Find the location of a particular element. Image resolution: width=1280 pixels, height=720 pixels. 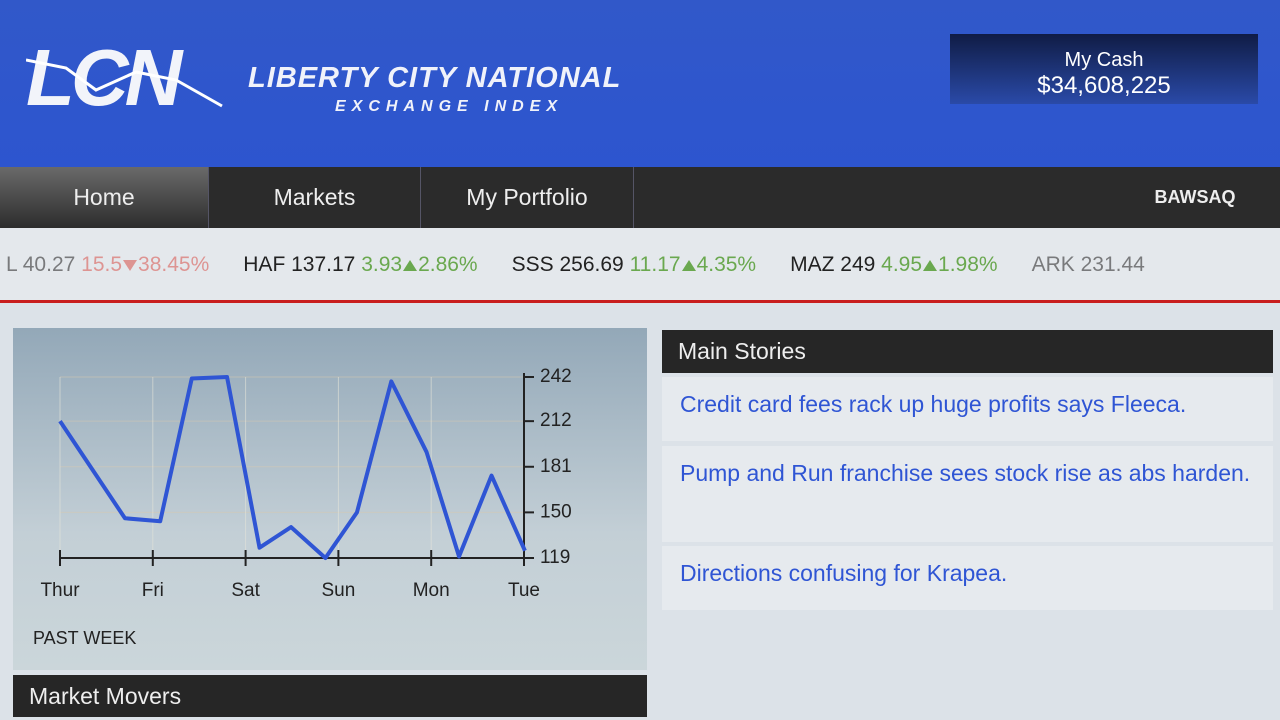

y-tick-label: 242 is located at coordinates (556, 376).